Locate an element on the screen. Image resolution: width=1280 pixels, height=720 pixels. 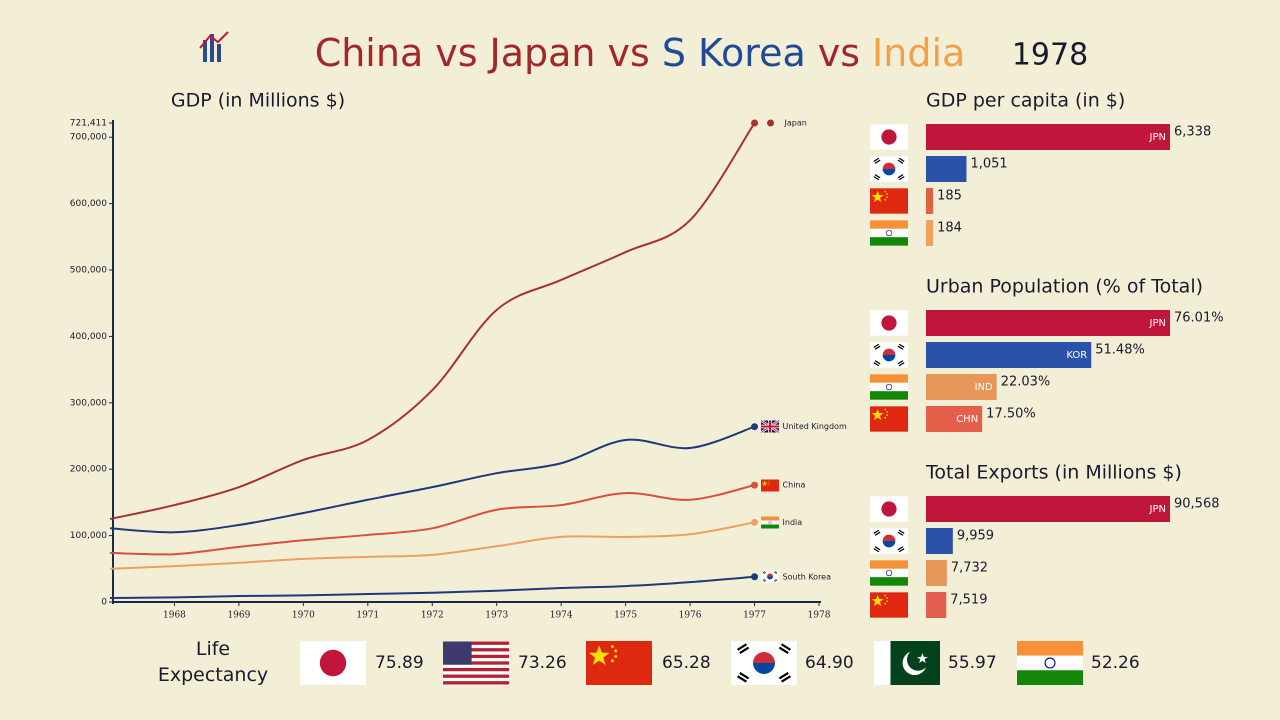
year: 1978 is located at coordinates (1050, 55).